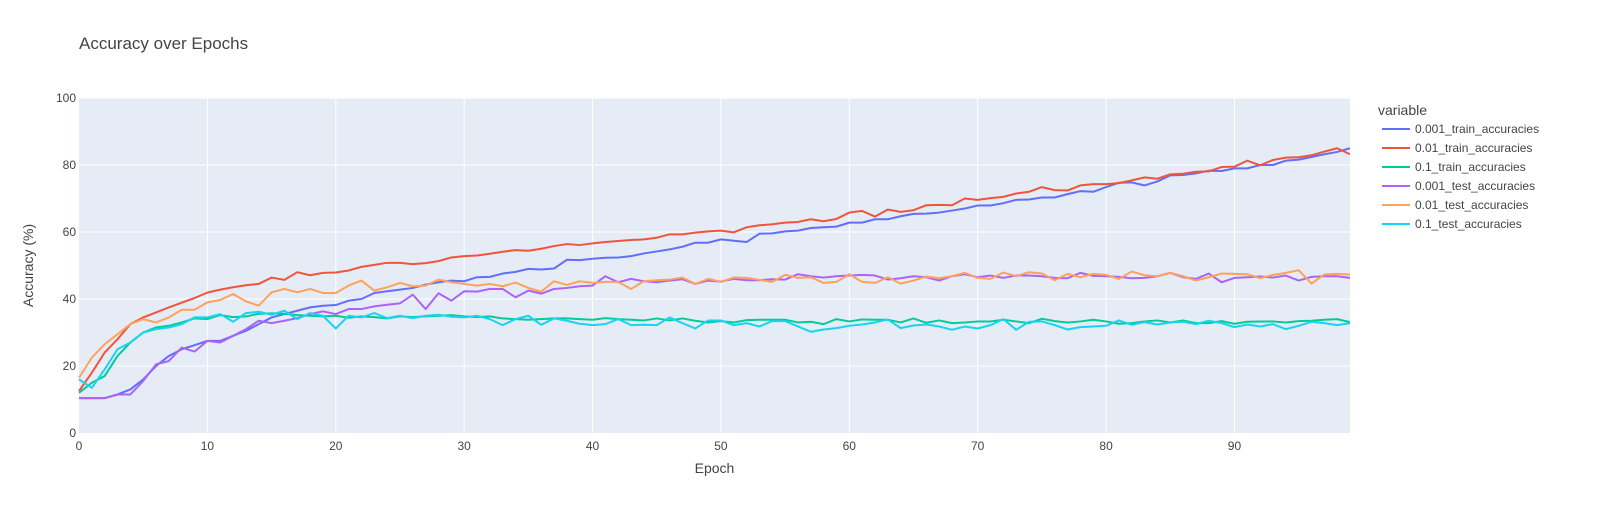  I want to click on legend-item: 0.001_test_accuracies, so click(1458, 186).